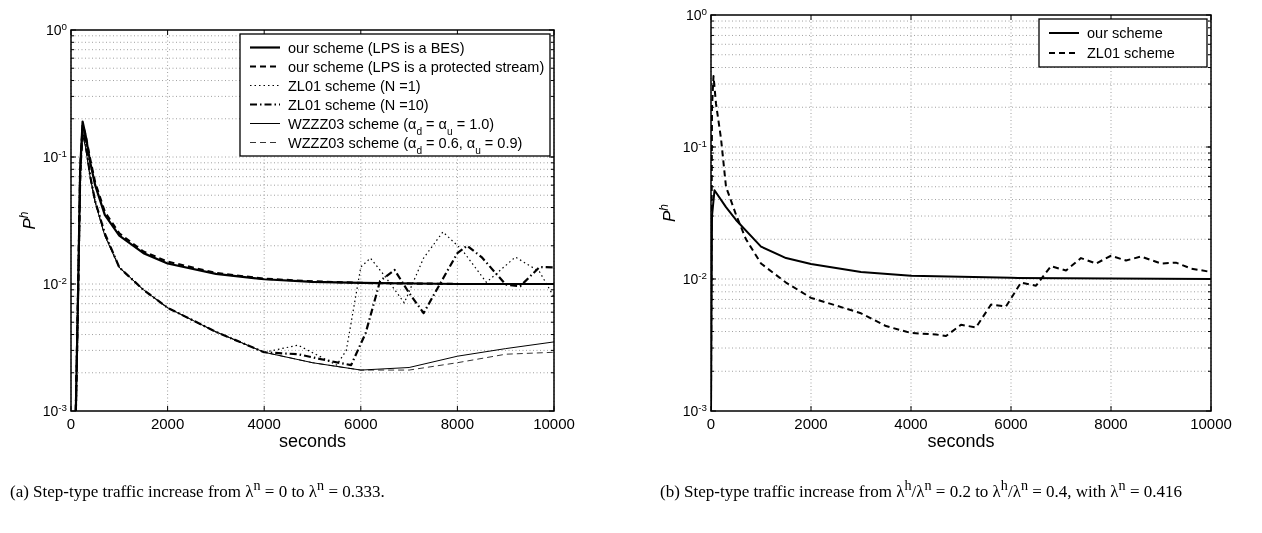  Describe the element at coordinates (921, 489) in the screenshot. I see `text: (b) Step-type traffic increase from λ$^{h}$/λ$^{n}$ = 0.2 to λ$^{h}$/λ$^{n}$ = 0.4, with λ$^{n}$ = 0.416` at that location.